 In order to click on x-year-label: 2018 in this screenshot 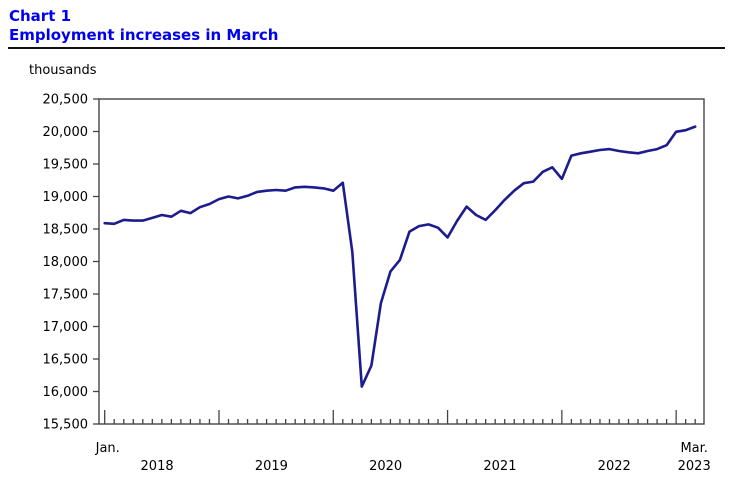, I will do `click(157, 466)`.